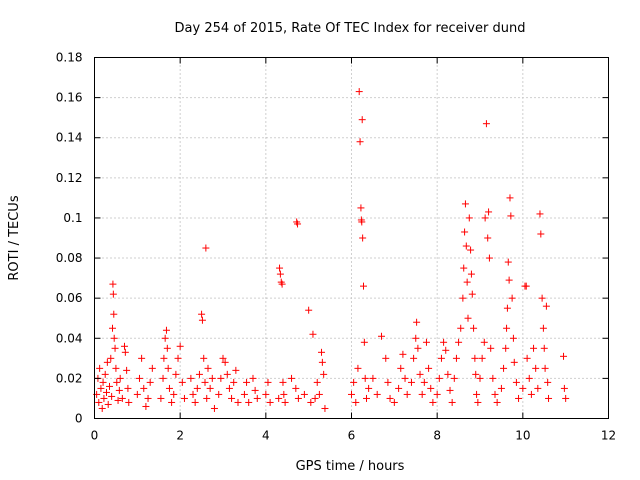  What do you see at coordinates (79, 419) in the screenshot?
I see `y-tick-label: 0` at bounding box center [79, 419].